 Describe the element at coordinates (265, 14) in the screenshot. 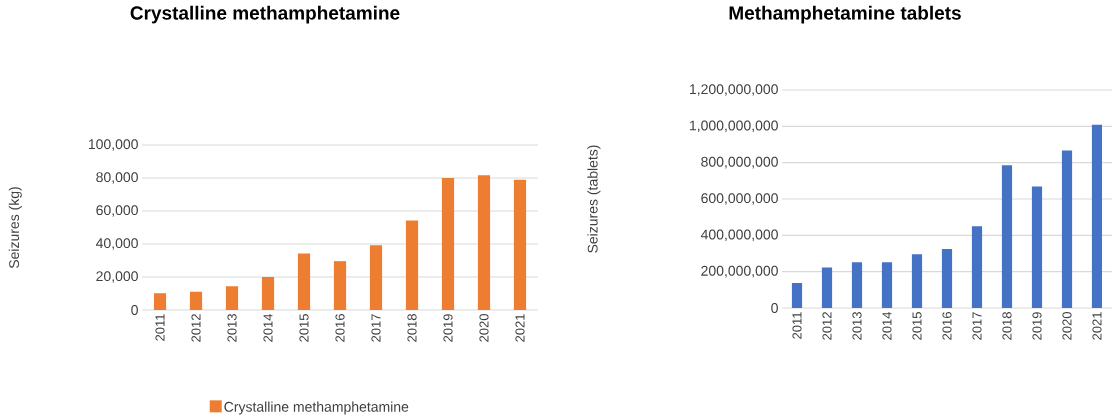

I see `chart-title: Crystalline methamphetamine` at that location.